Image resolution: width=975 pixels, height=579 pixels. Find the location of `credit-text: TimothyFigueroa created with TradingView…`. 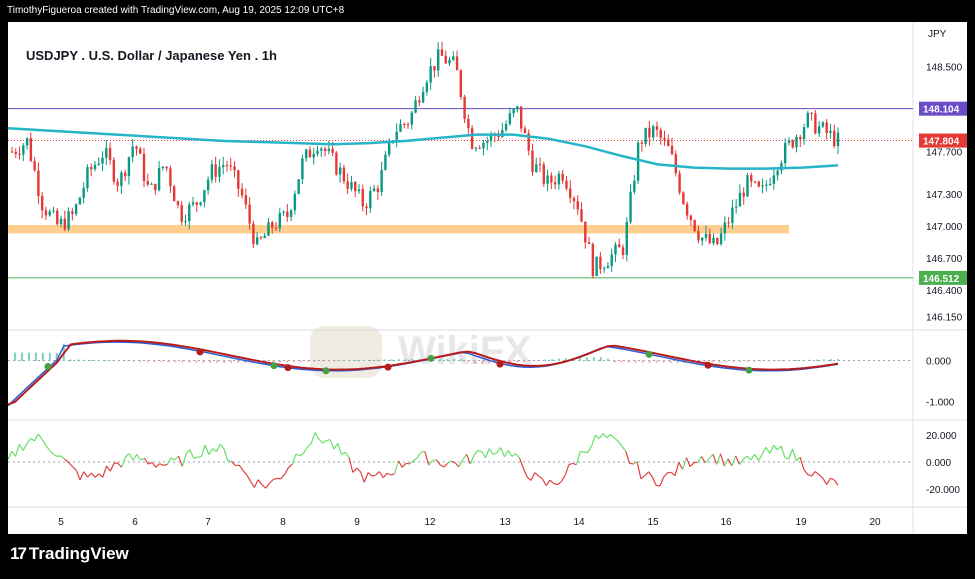

credit-text: TimothyFigueroa created with TradingView… is located at coordinates (176, 10).